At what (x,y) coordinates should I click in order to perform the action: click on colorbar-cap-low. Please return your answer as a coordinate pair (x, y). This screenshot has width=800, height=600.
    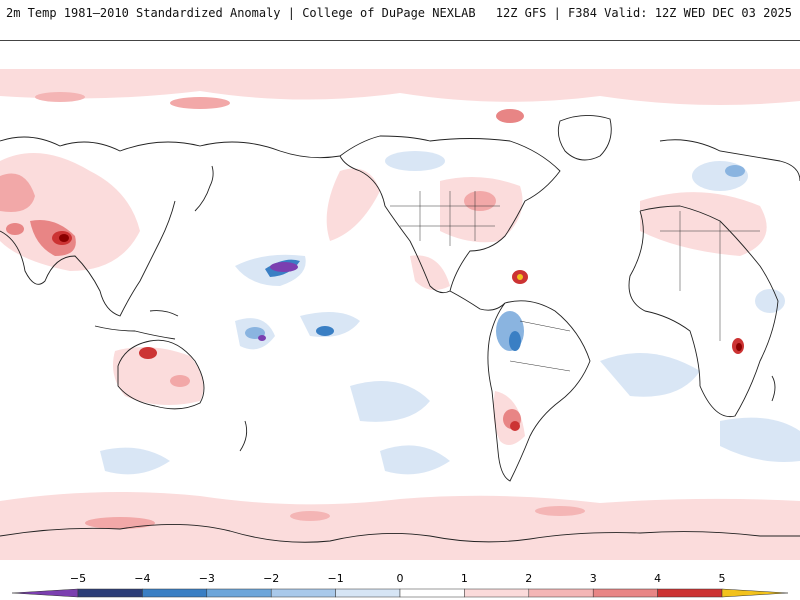
    Looking at the image, I should click on (45, 593).